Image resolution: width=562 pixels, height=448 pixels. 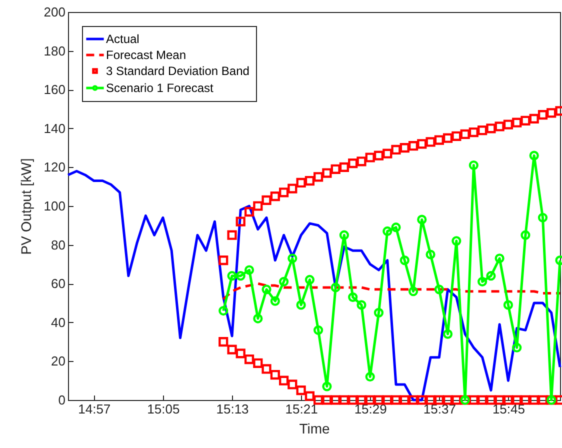 What do you see at coordinates (301, 409) in the screenshot?
I see `x-tick-label: 15:21` at bounding box center [301, 409].